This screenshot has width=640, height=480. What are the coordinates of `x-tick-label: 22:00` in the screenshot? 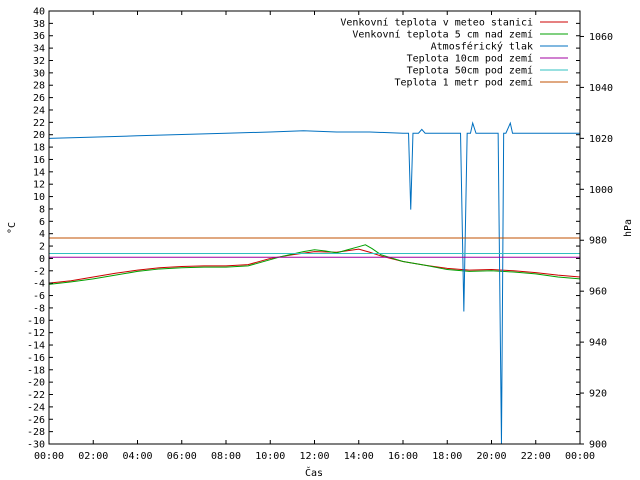 It's located at (536, 456).